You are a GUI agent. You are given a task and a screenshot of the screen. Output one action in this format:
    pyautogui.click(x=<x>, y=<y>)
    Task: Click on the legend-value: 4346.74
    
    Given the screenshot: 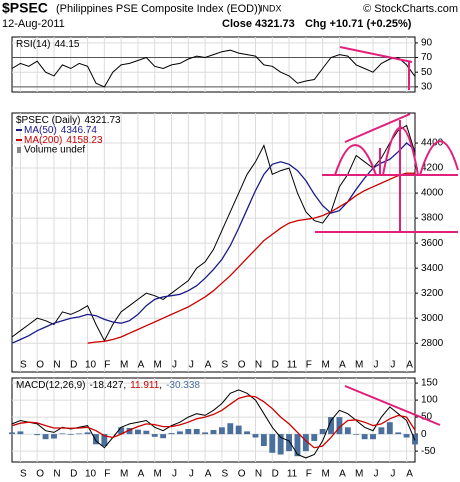 What is the action you would take?
    pyautogui.click(x=79, y=130)
    